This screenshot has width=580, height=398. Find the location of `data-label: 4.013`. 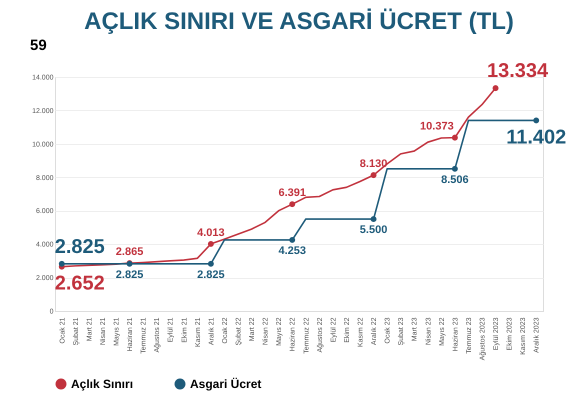

data-label: 4.013 is located at coordinates (211, 232).